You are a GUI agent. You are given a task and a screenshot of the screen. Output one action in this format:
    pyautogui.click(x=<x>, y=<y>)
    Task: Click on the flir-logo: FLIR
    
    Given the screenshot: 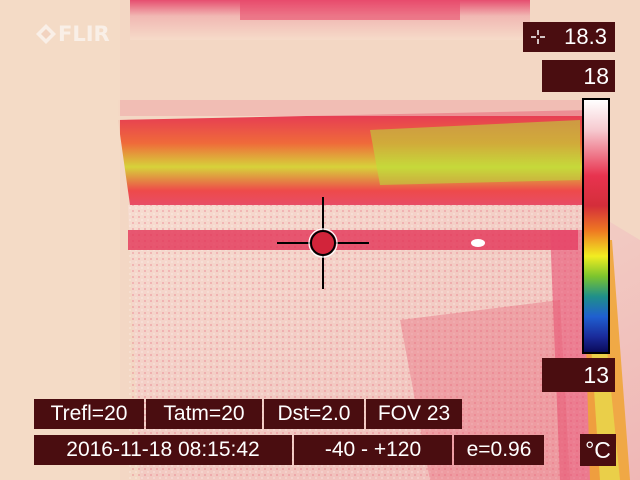 What is the action you would take?
    pyautogui.click(x=73, y=34)
    